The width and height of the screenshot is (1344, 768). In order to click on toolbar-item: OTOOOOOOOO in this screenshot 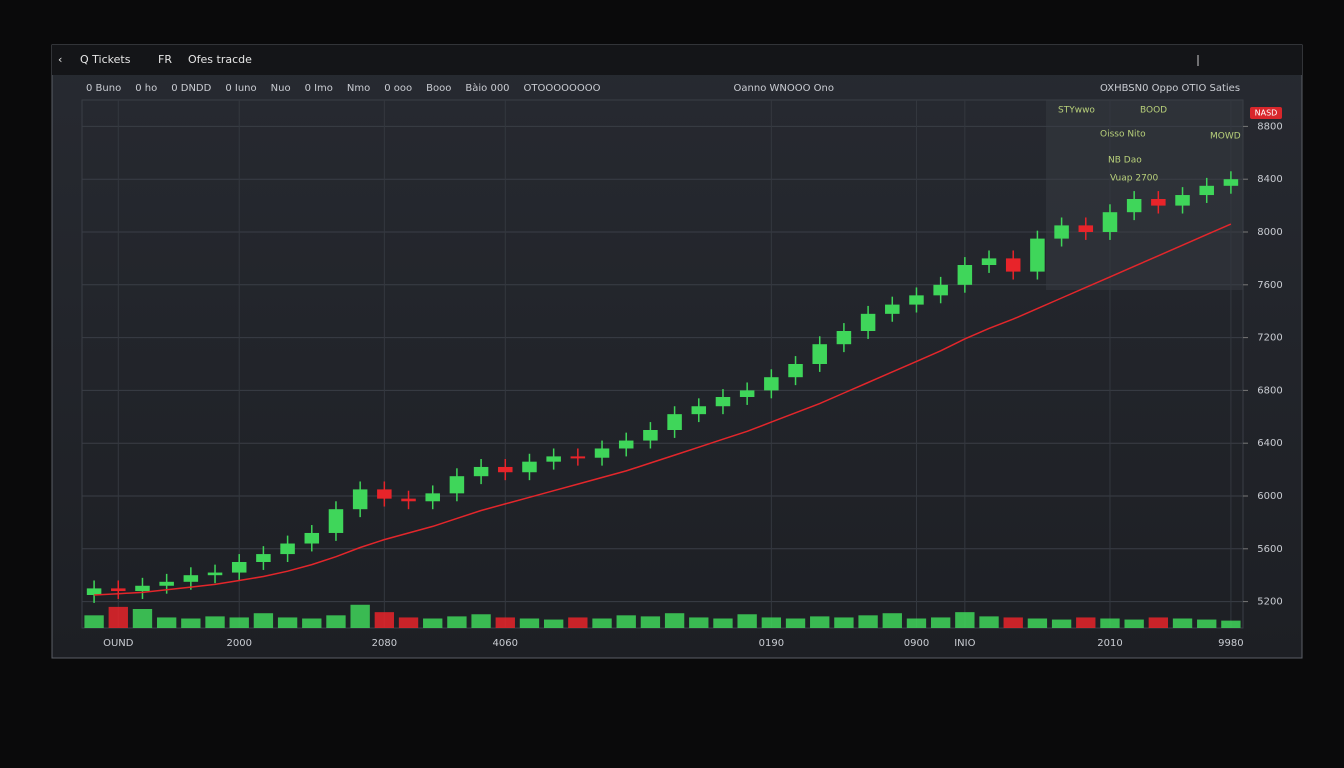, I will do `click(562, 88)`.